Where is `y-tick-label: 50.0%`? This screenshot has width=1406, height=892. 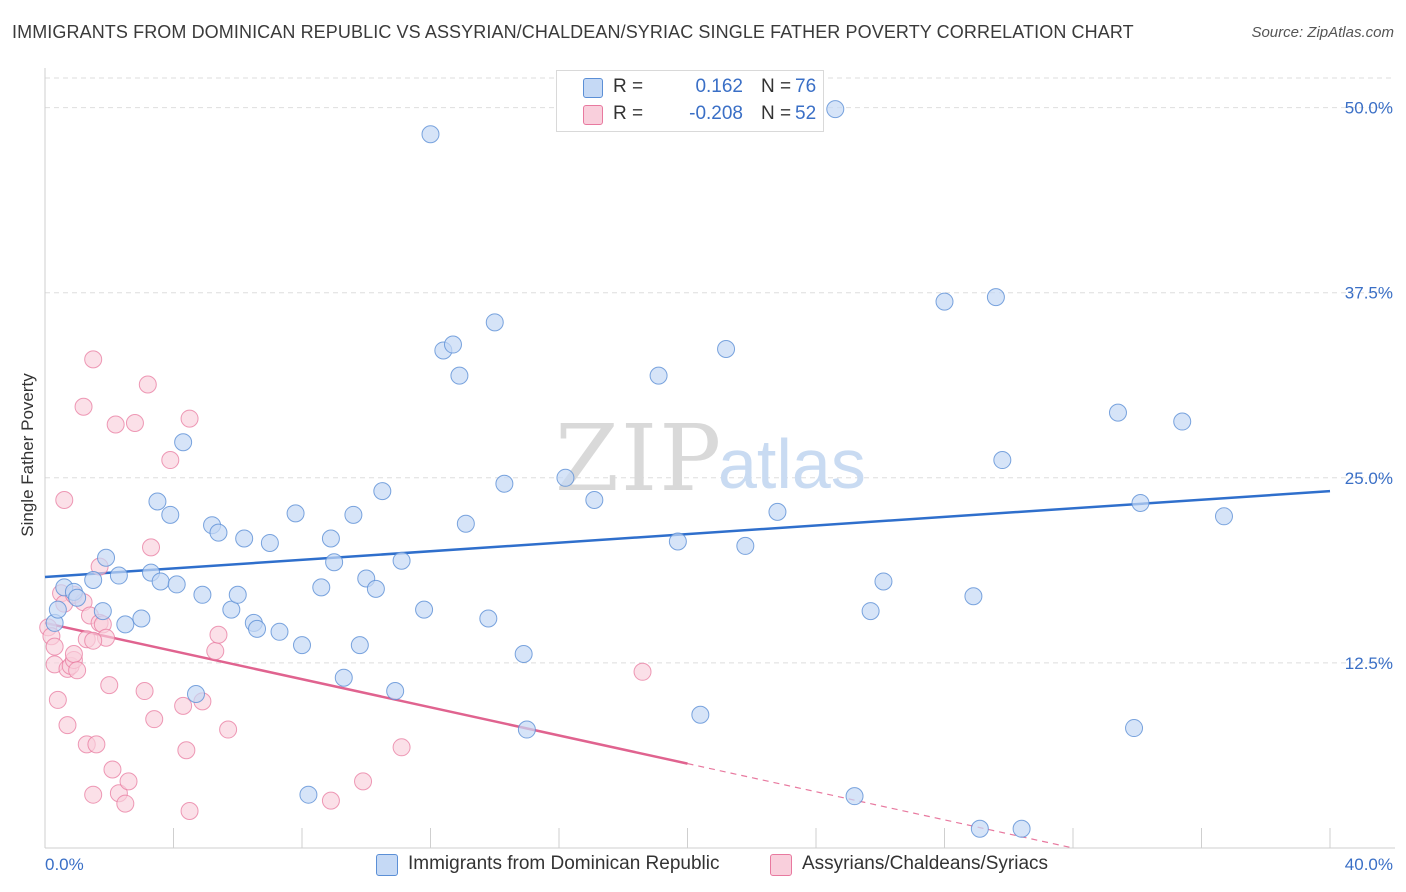 y-tick-label: 50.0% is located at coordinates (1369, 108).